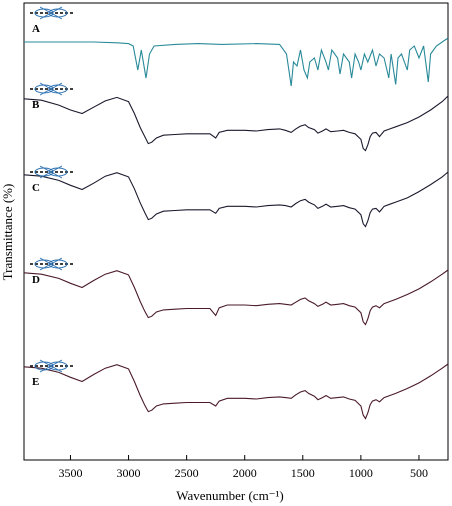 This screenshot has width=452, height=506. I want to click on x-axis-ticks: 3500 3000 2500 2000 1500 1000 500, so click(243, 467).